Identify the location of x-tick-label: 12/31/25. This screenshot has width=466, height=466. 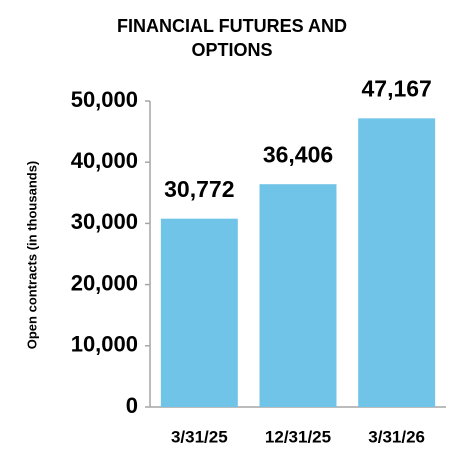
(298, 436).